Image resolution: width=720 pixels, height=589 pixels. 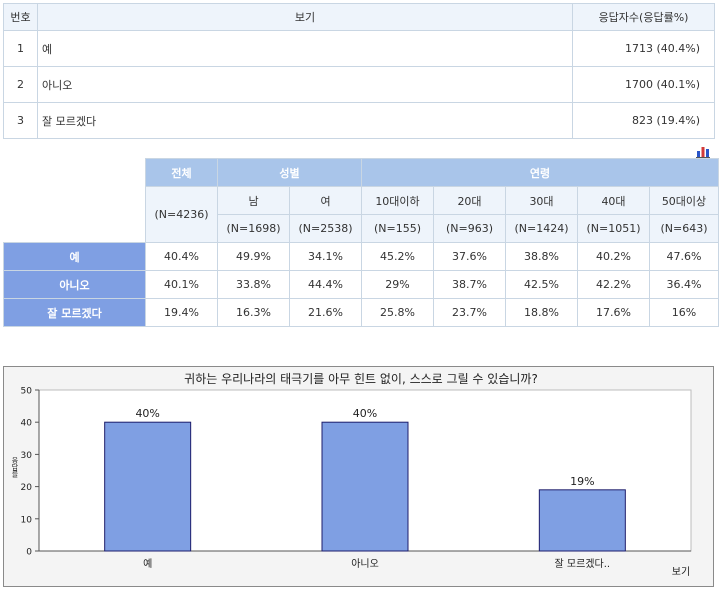 What do you see at coordinates (325, 228) in the screenshot?
I see `column-n: (N=2538)` at bounding box center [325, 228].